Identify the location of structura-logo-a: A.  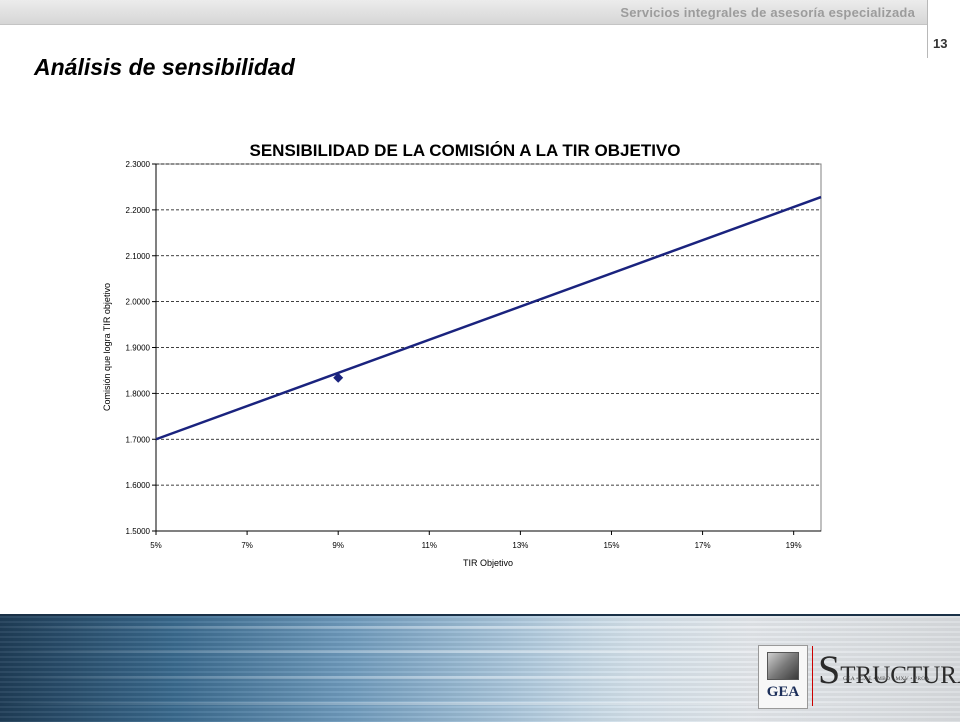
(958, 669).